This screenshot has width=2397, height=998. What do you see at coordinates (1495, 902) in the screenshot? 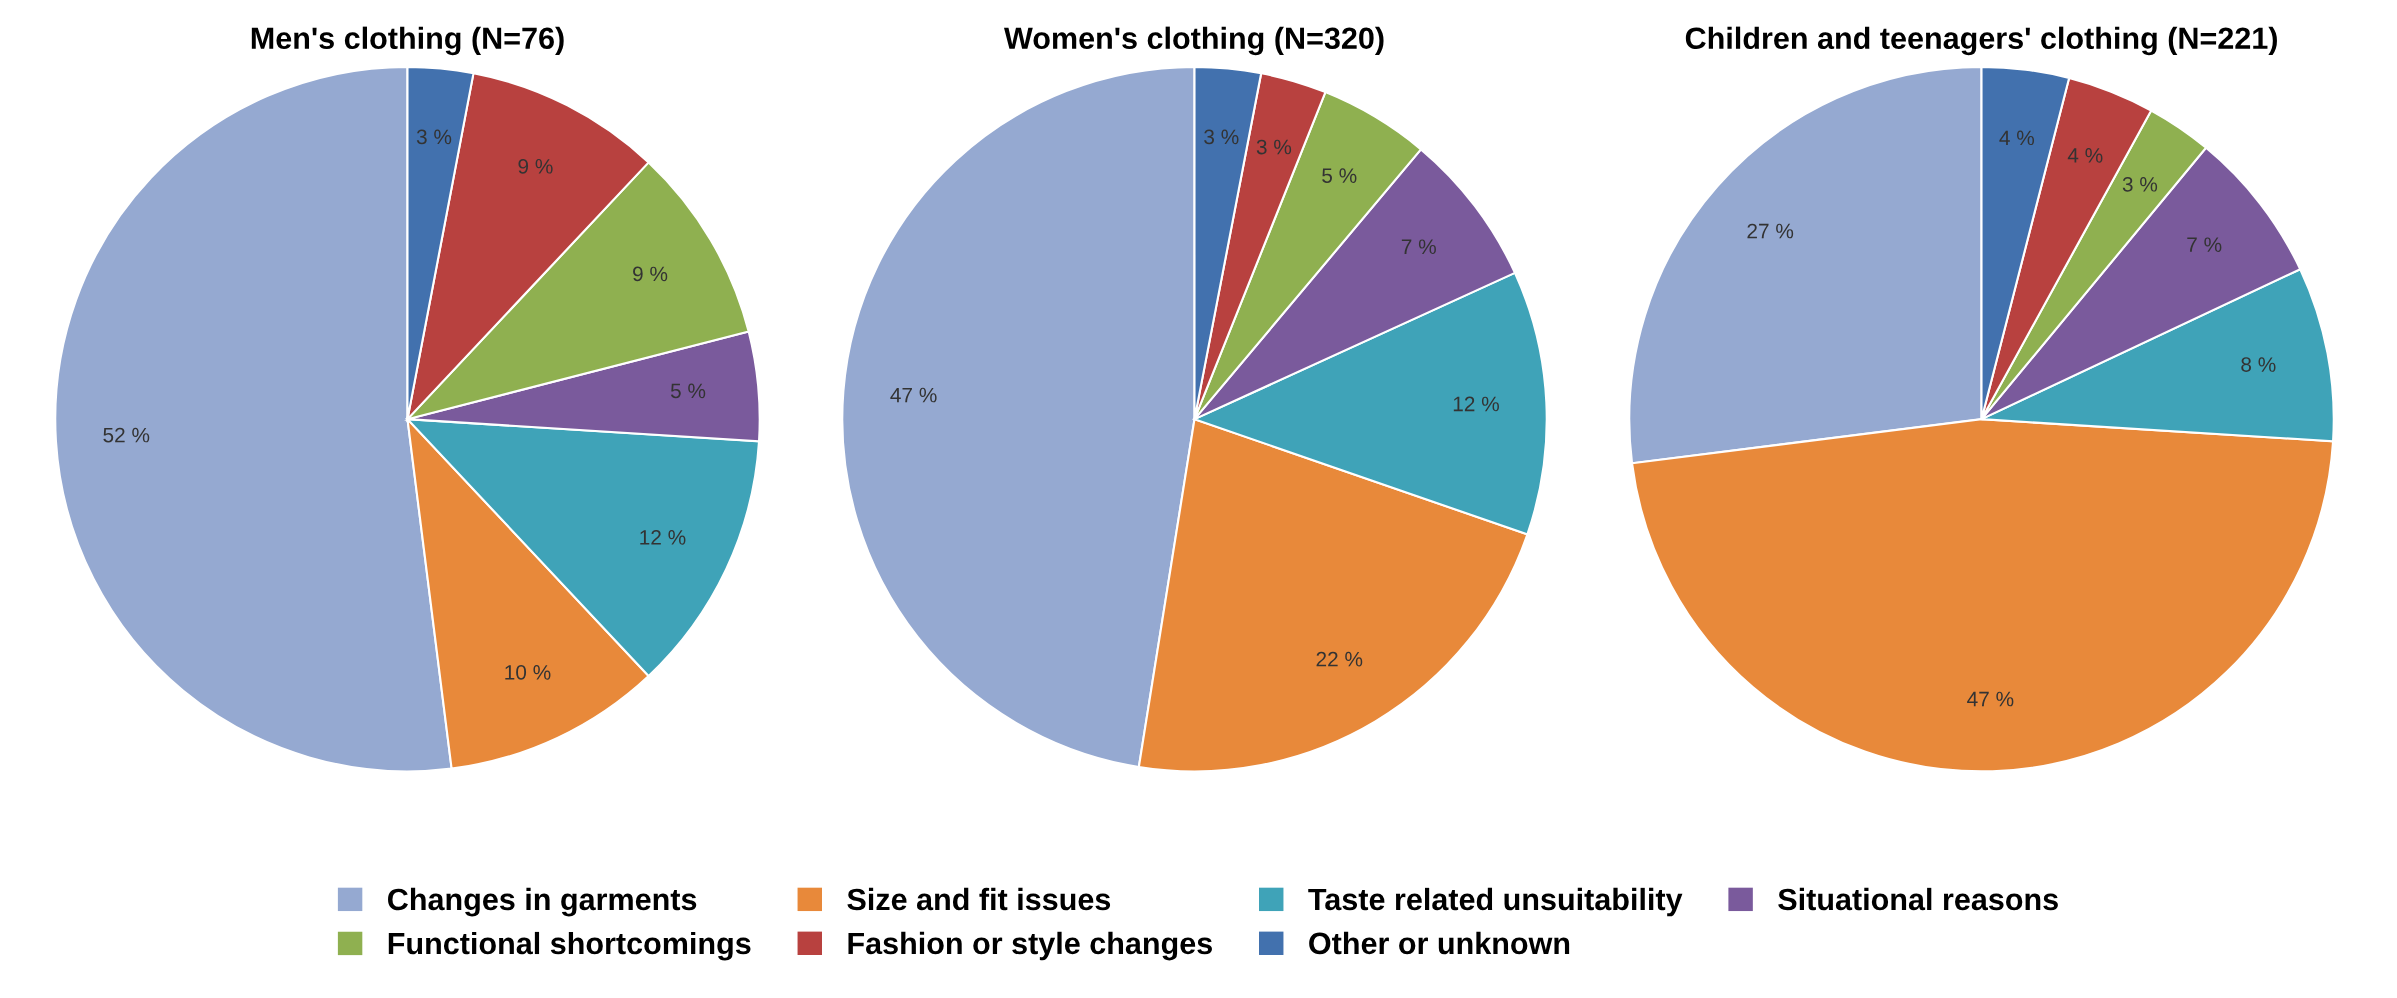
I see `legend-label: Taste related unsuitability` at bounding box center [1495, 902].